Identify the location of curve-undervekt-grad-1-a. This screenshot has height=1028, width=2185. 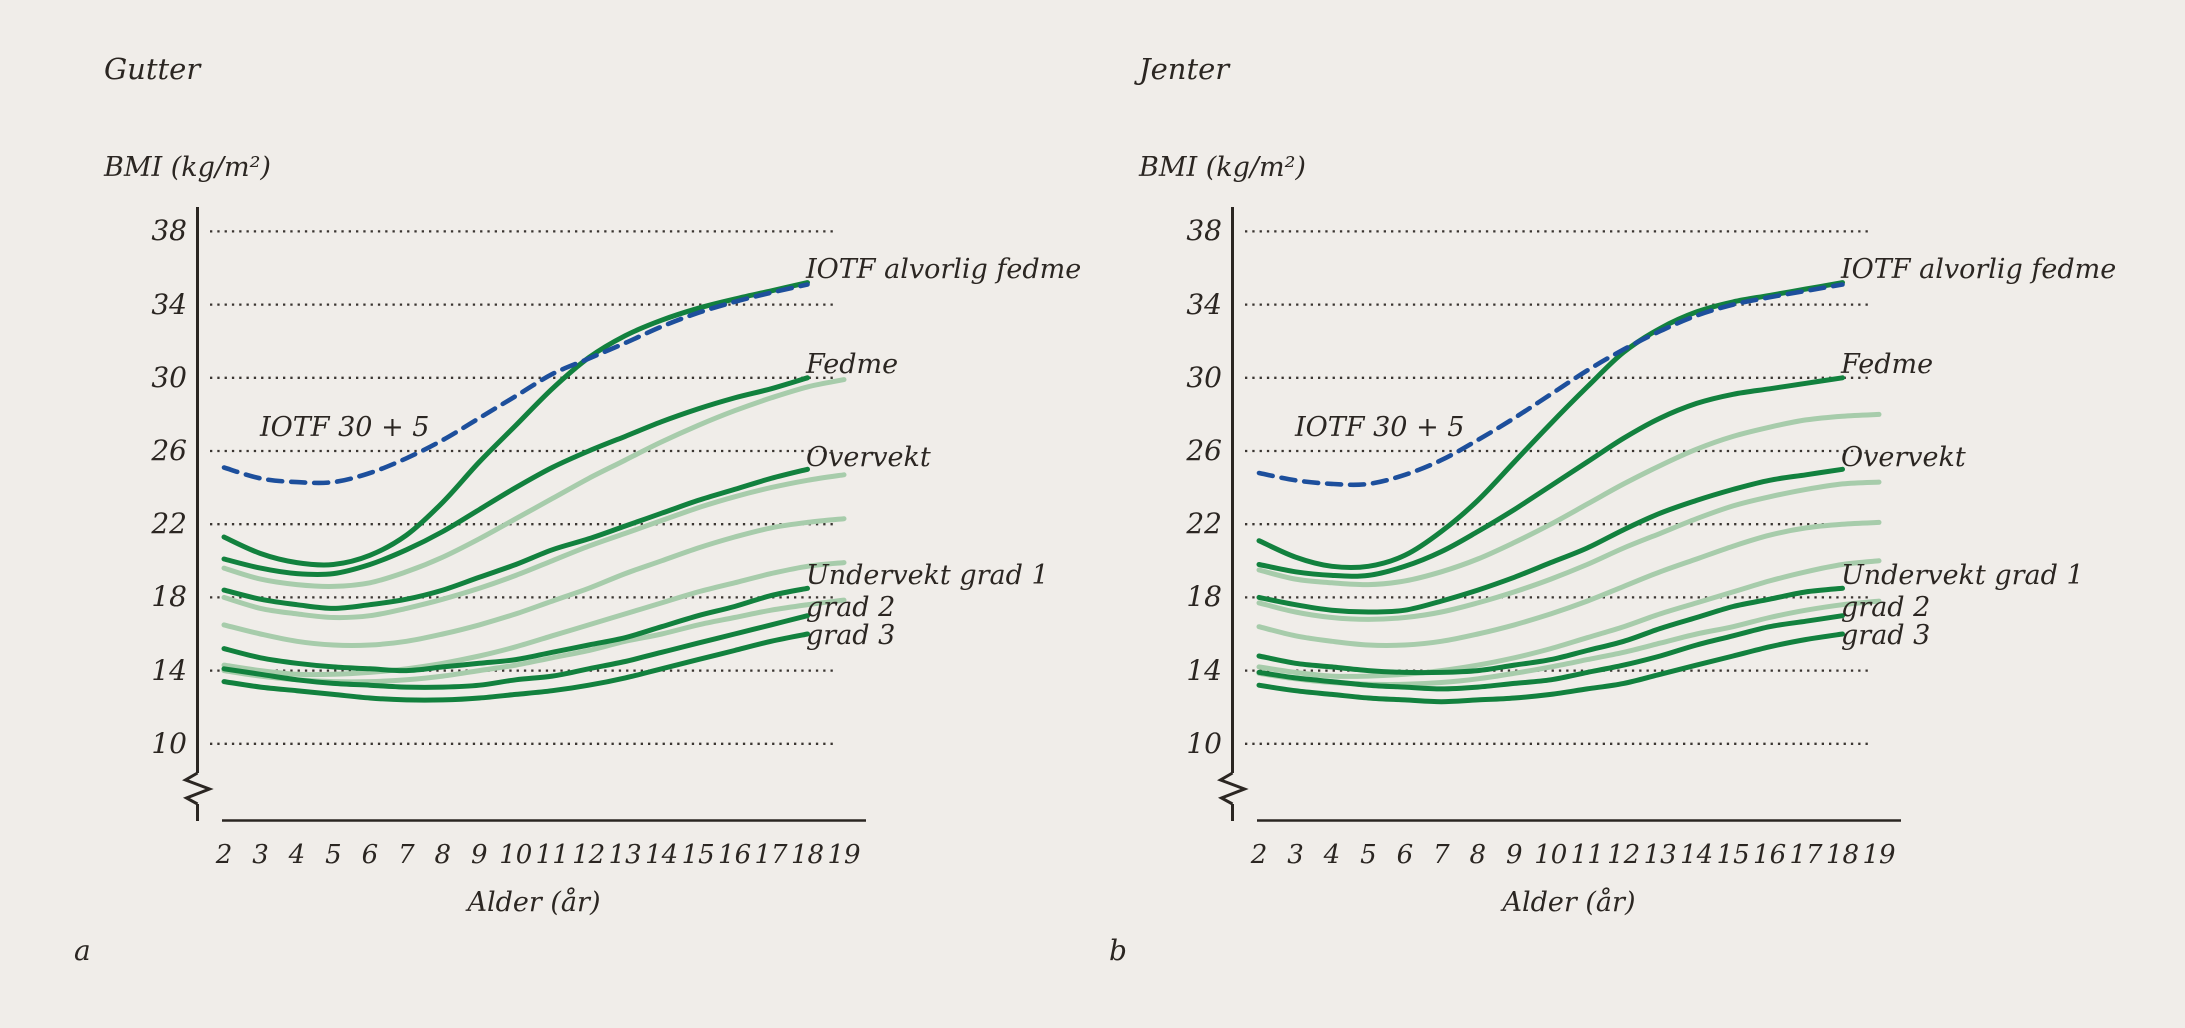
(515, 629).